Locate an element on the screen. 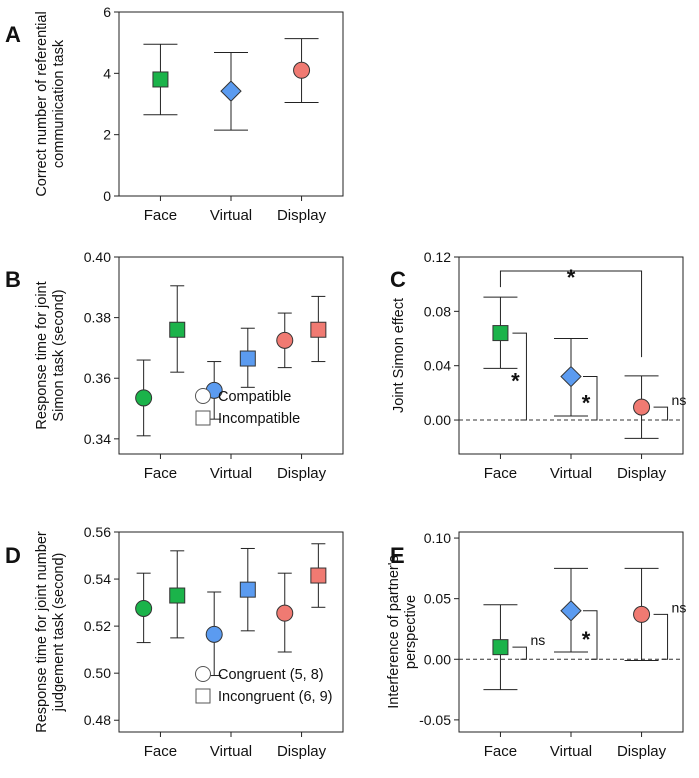 This screenshot has width=699, height=778. y-tick-label: 0.54 is located at coordinates (97, 579).